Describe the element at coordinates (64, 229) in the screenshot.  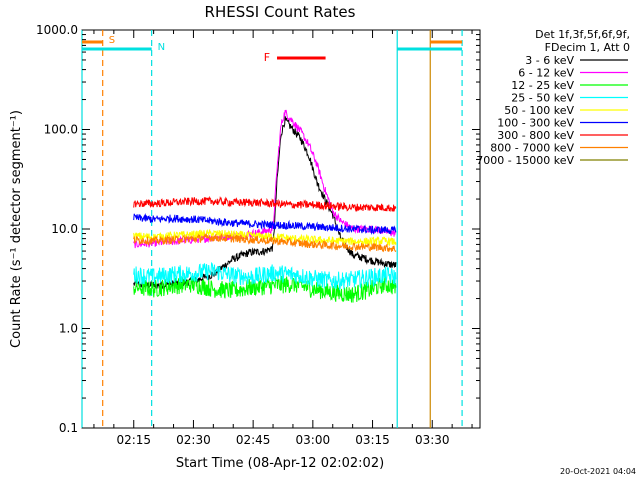
I see `y-tick-label: 10.0` at that location.